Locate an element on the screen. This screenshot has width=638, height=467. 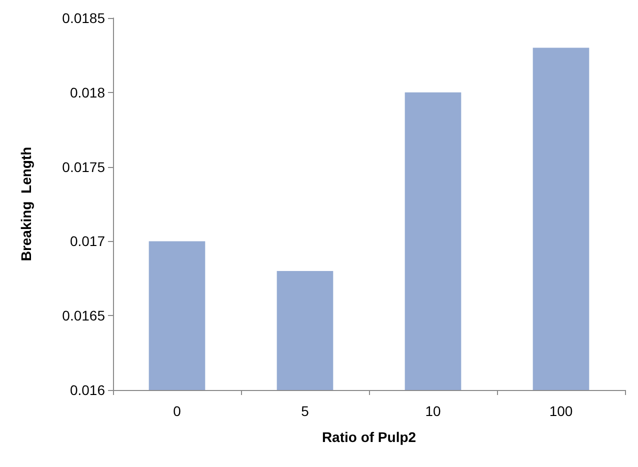
y-tick-label: 0.0185 is located at coordinates (84, 18).